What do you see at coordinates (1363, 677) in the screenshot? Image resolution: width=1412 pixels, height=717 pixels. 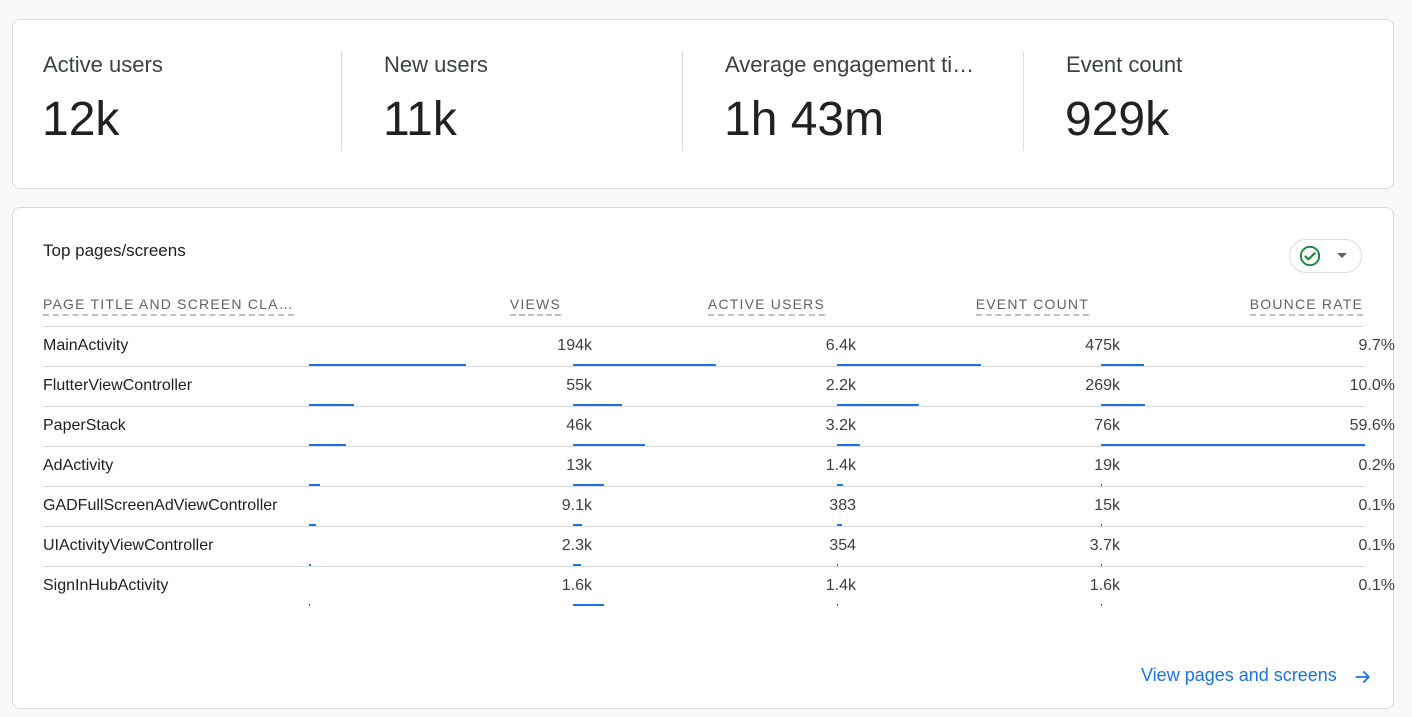 I see `arrow-right-icon` at bounding box center [1363, 677].